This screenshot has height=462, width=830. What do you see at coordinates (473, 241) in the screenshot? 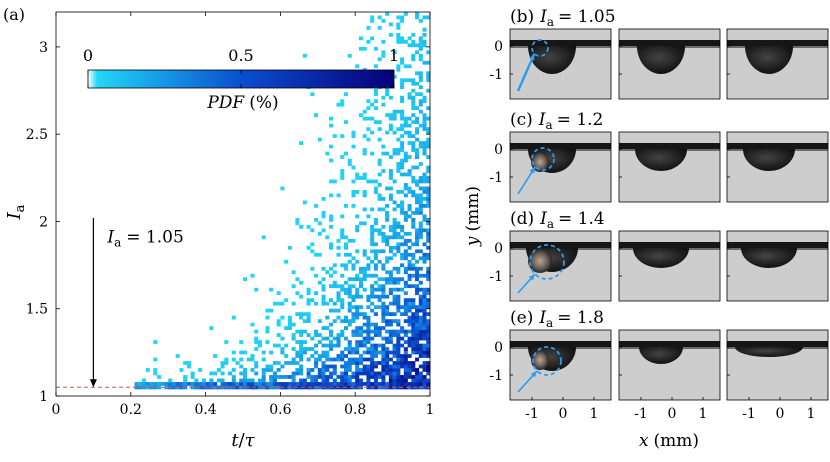
I see `image-y-label-var: y` at bounding box center [473, 241].